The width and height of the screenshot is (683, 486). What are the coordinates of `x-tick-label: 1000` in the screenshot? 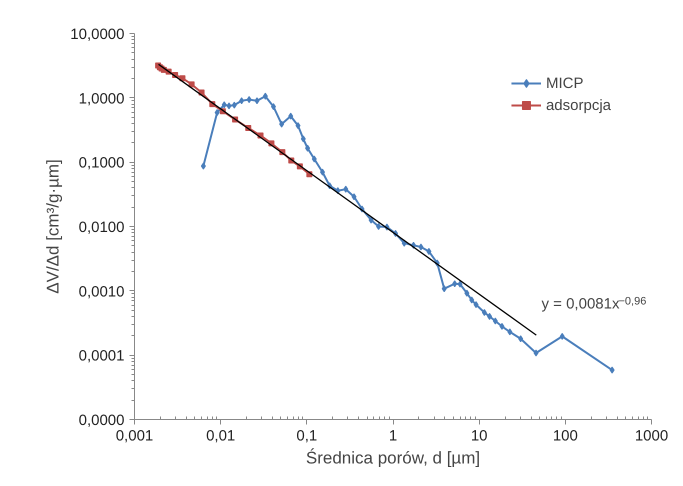 It's located at (651, 436).